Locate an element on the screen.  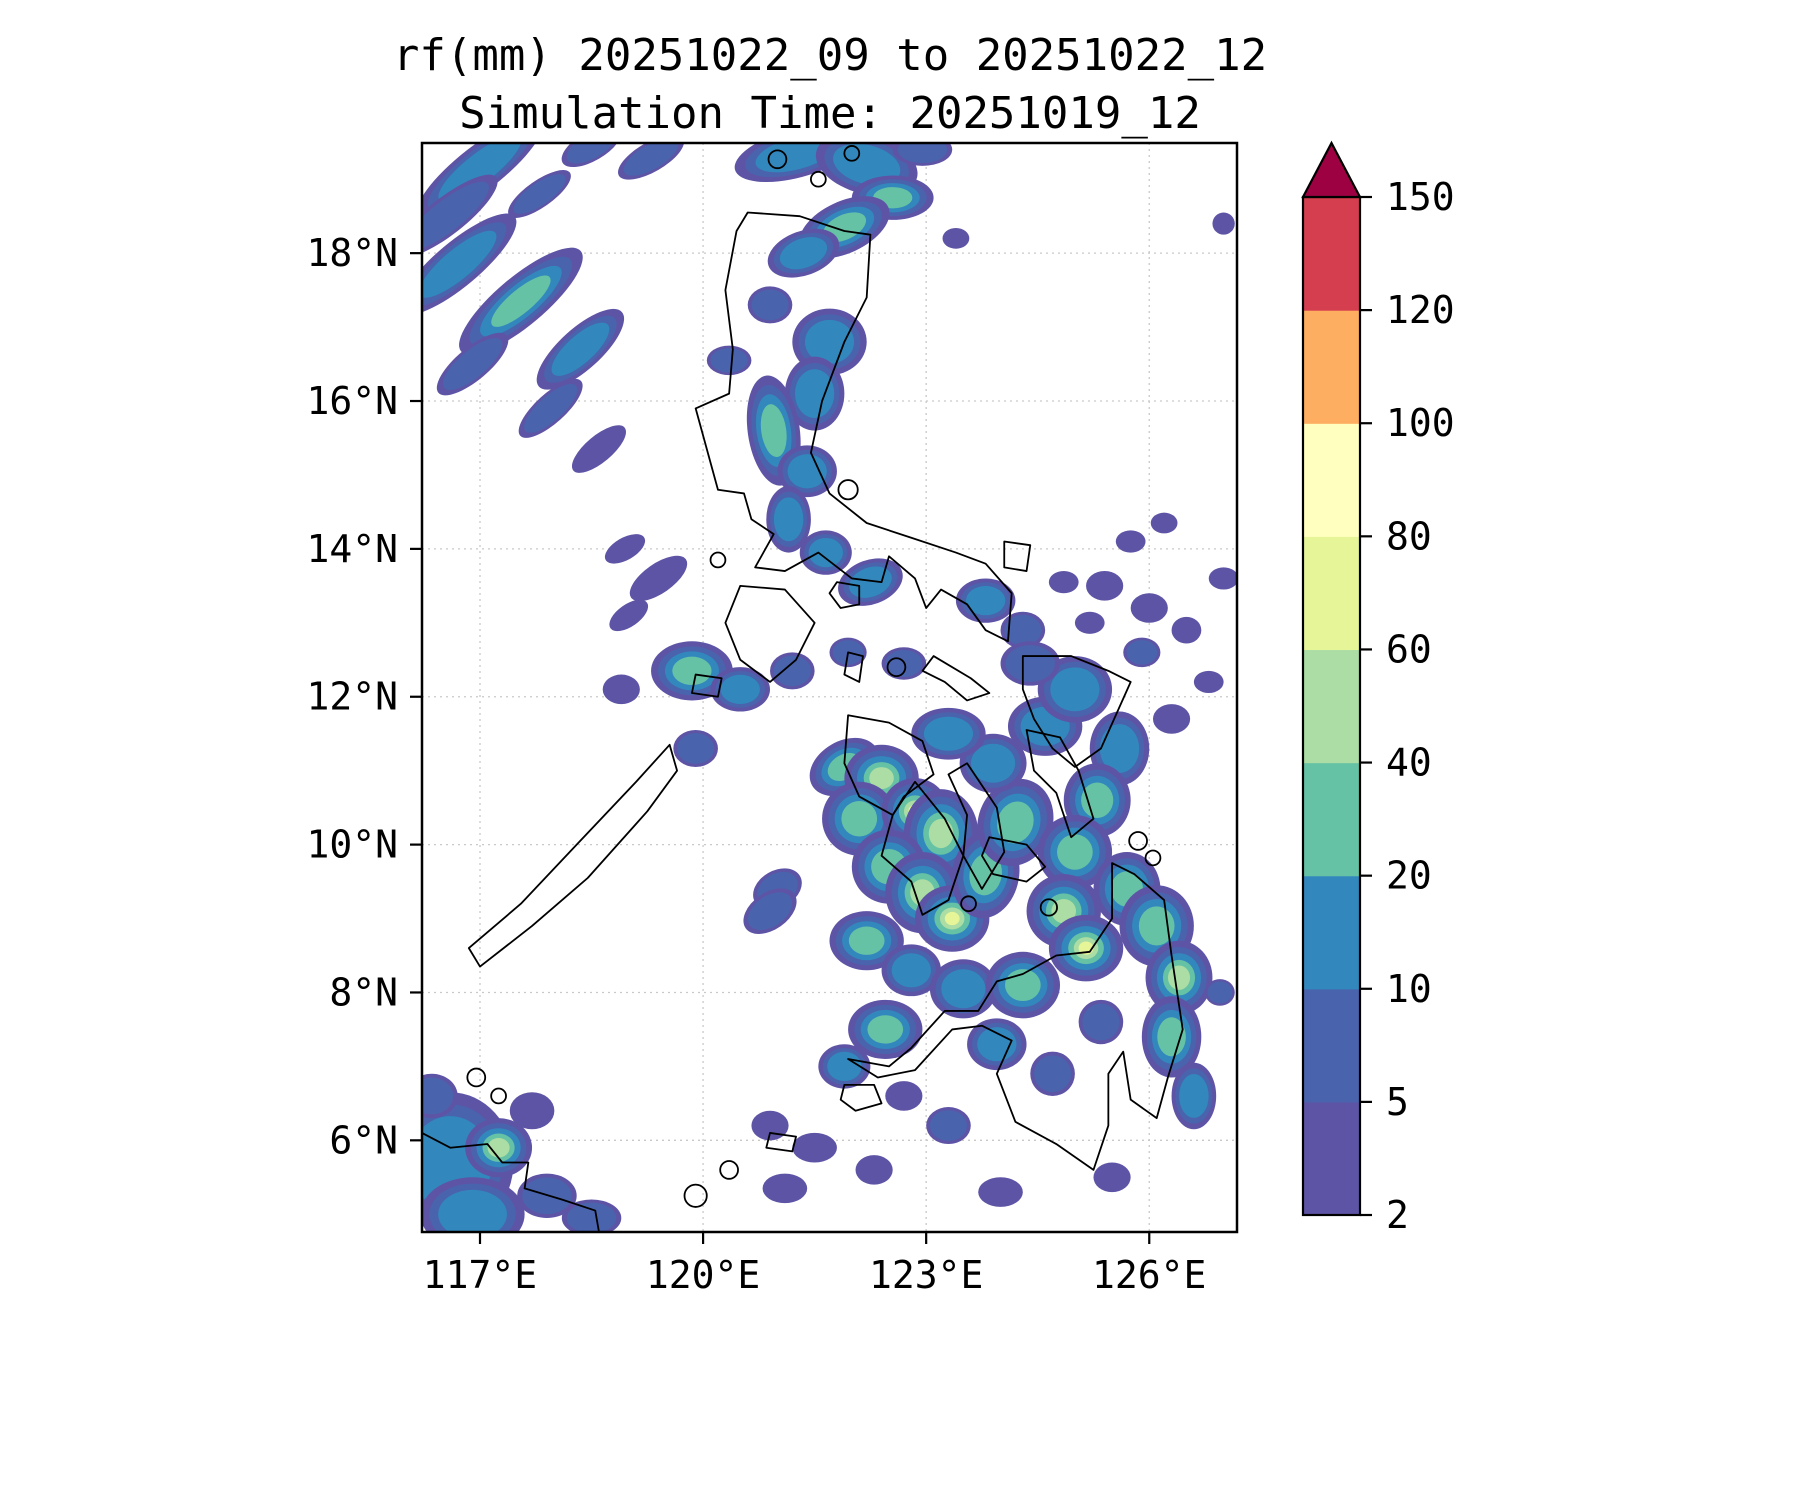
y-tick-label: 8°N is located at coordinates (363, 992).